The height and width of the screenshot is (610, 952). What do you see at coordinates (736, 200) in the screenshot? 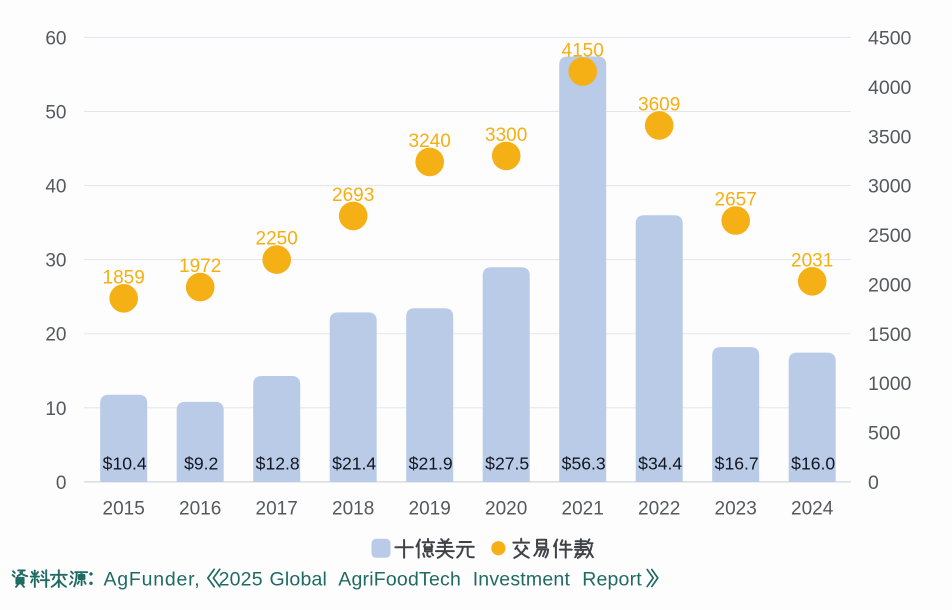
I see `svg-text: 2657` at bounding box center [736, 200].